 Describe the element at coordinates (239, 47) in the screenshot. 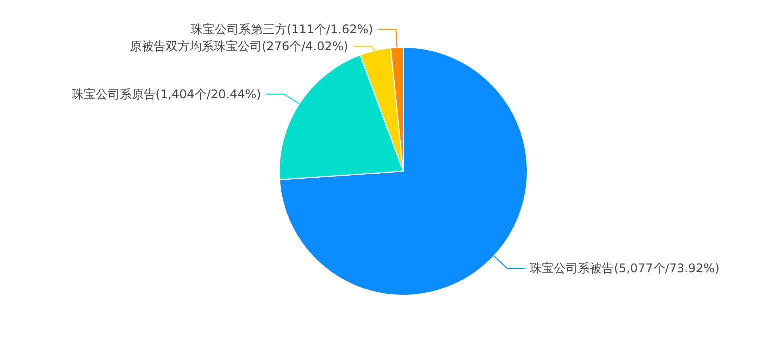

I see `slice-label: 原被告双方均系珠宝公司(276个/4.02%)` at that location.